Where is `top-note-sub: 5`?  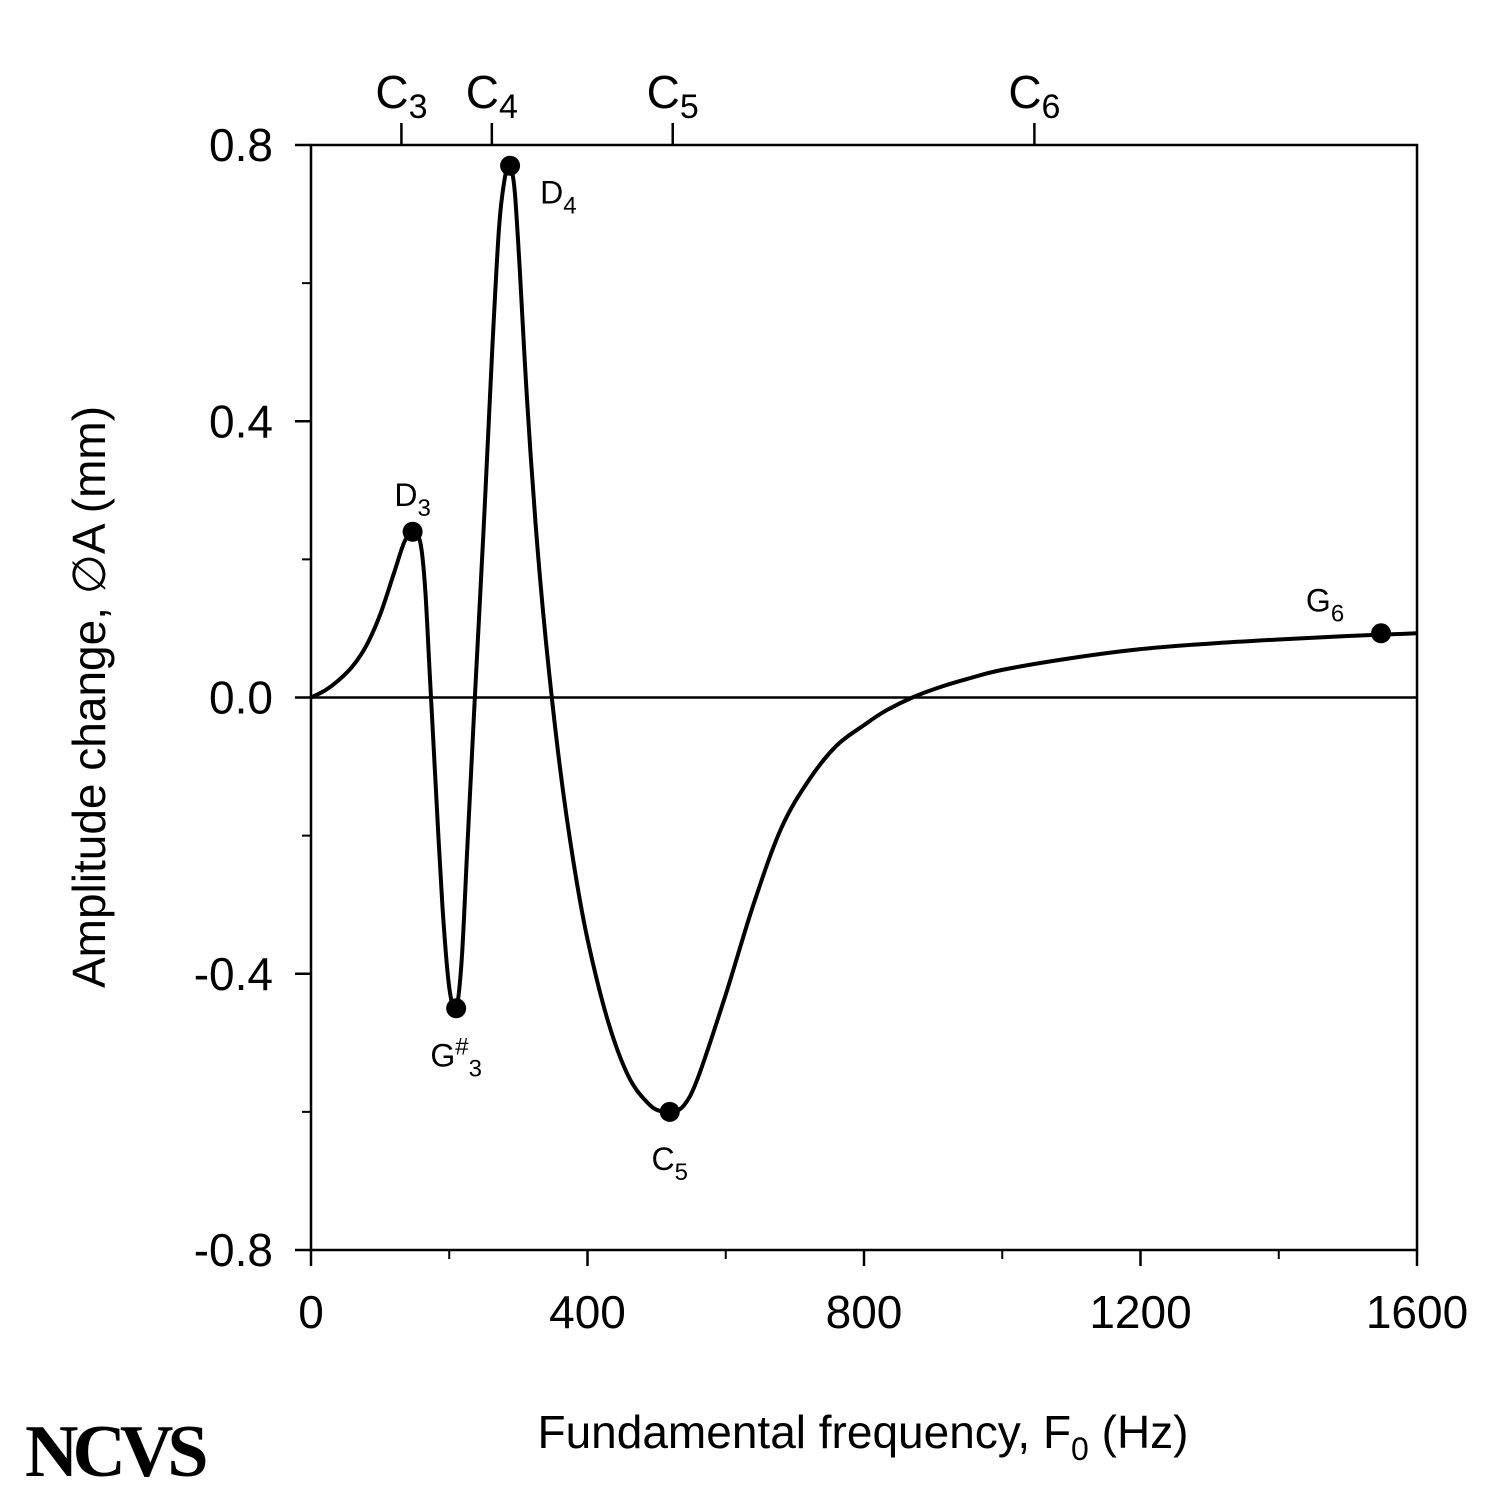 top-note-sub: 5 is located at coordinates (689, 107).